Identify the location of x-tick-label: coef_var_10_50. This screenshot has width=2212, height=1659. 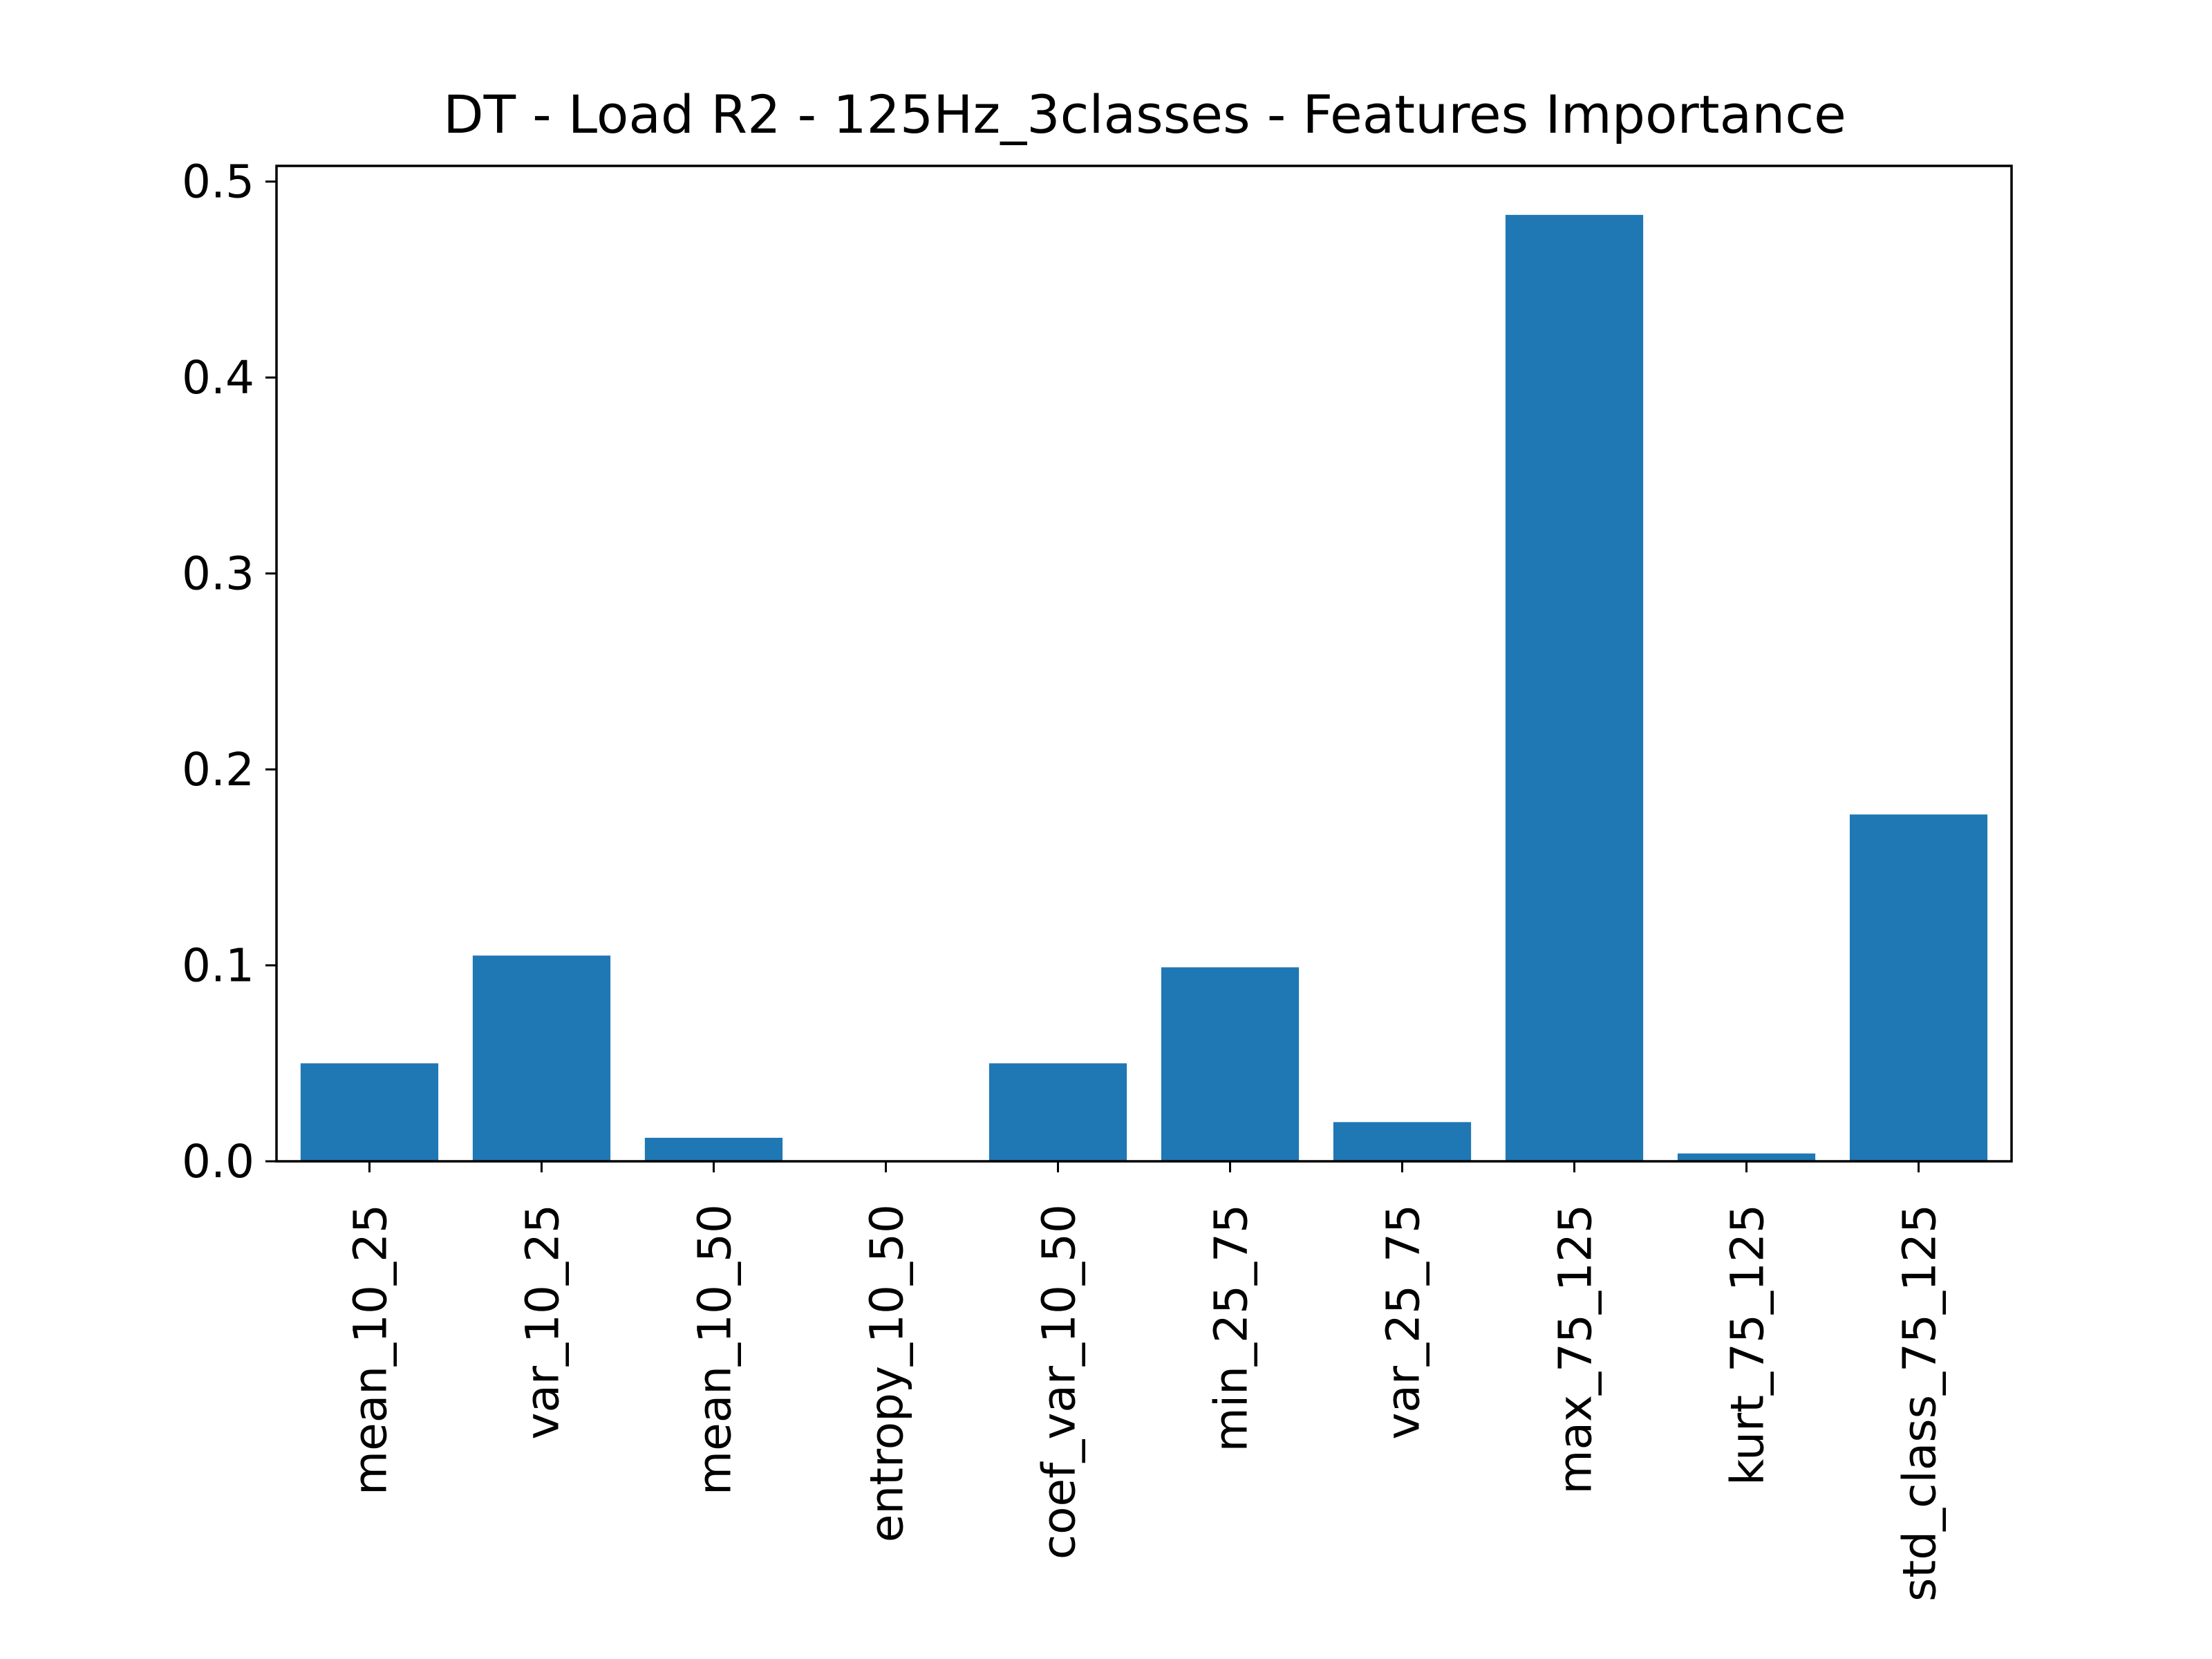
(1058, 1381).